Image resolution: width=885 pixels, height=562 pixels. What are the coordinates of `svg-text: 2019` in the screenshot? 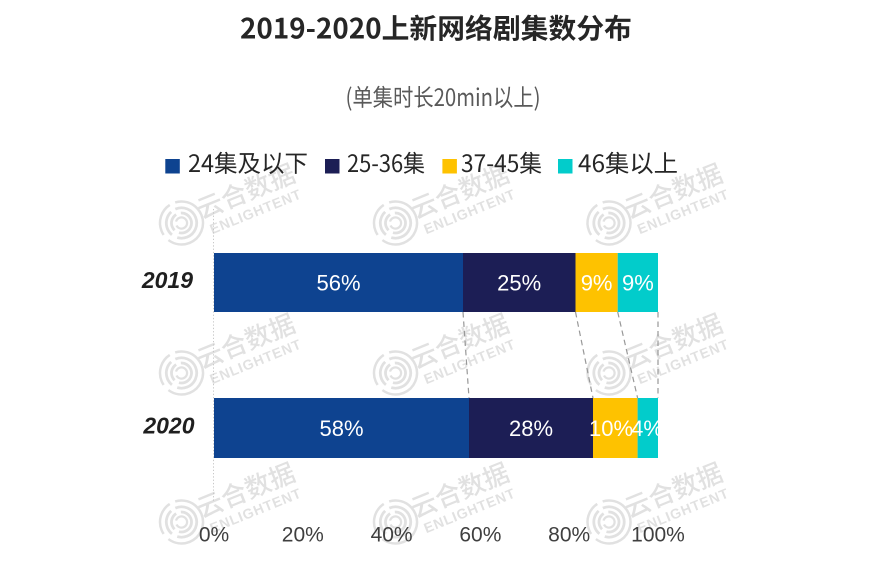 It's located at (167, 280).